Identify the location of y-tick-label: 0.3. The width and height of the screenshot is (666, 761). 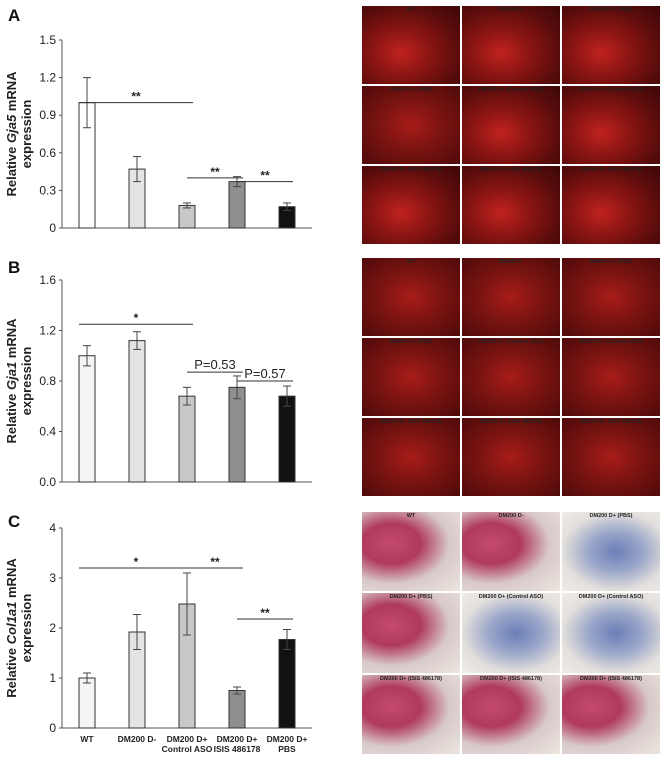
(47, 190).